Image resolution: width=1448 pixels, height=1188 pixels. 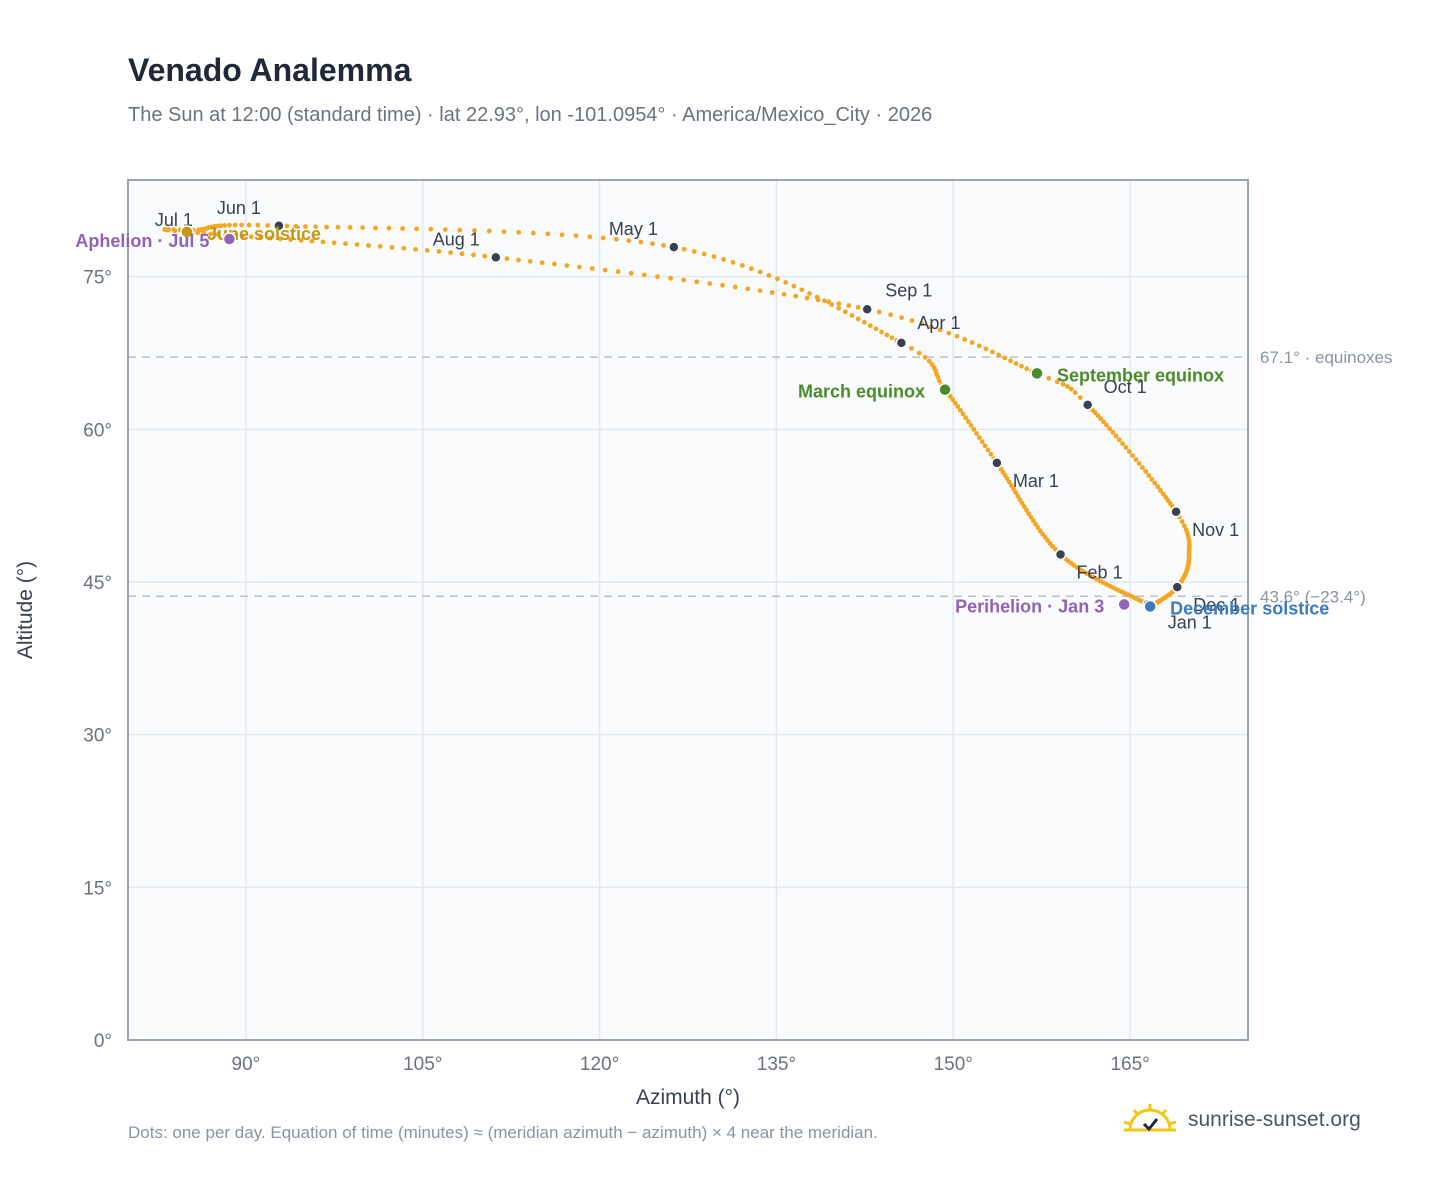 What do you see at coordinates (97, 736) in the screenshot?
I see `y-tick-label: 30°` at bounding box center [97, 736].